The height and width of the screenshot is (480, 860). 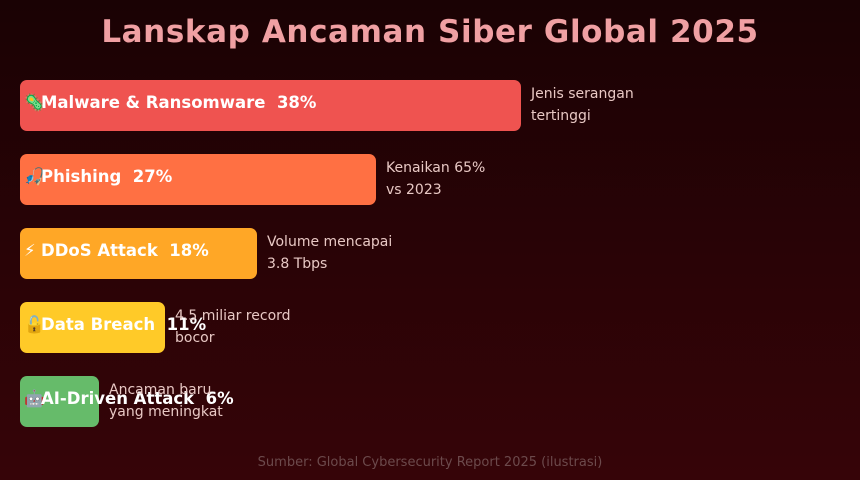 What do you see at coordinates (189, 250) in the screenshot?
I see `bar-value-label: 18%` at bounding box center [189, 250].